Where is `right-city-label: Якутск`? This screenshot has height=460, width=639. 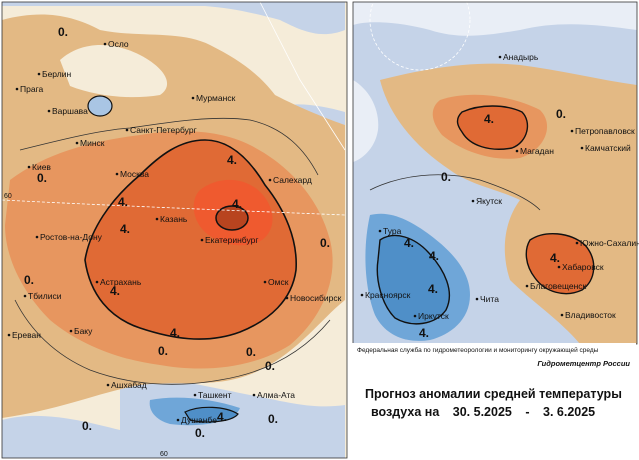 right-city-label: Якутск is located at coordinates (489, 201).